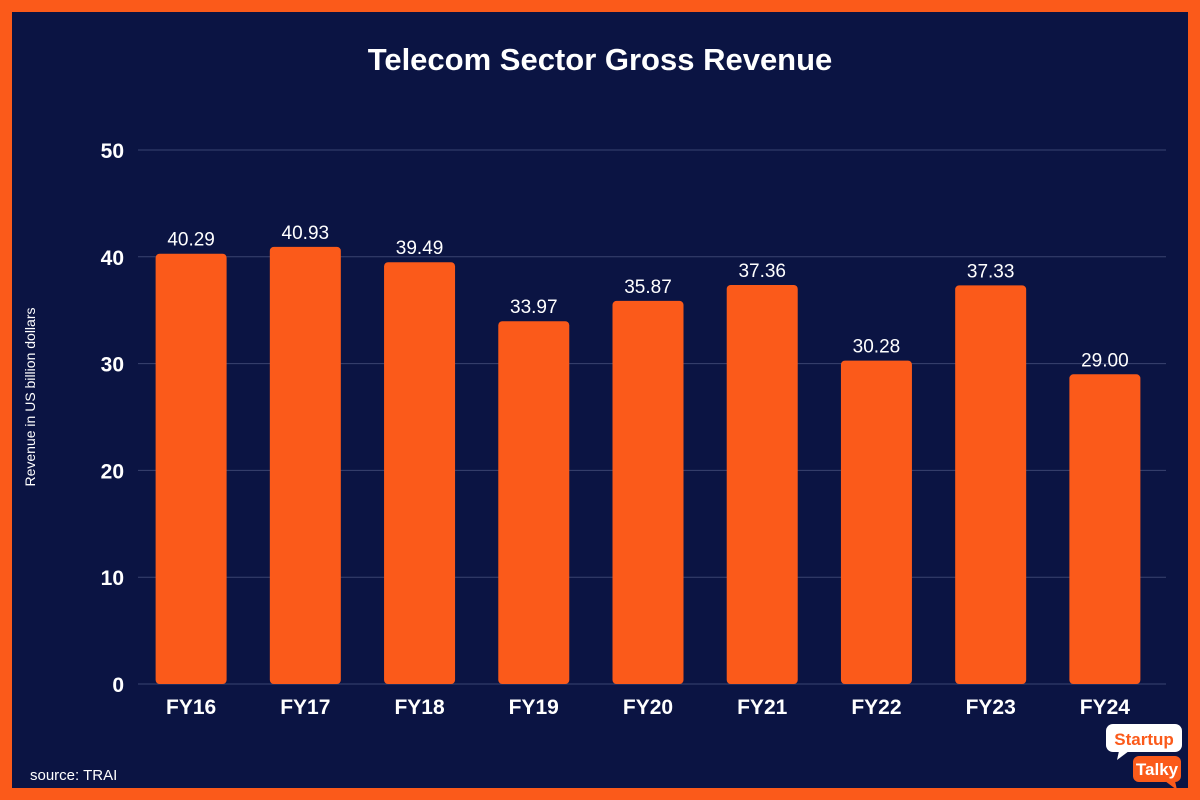 This screenshot has width=1200, height=800. I want to click on x-tick-label: FY18, so click(419, 707).